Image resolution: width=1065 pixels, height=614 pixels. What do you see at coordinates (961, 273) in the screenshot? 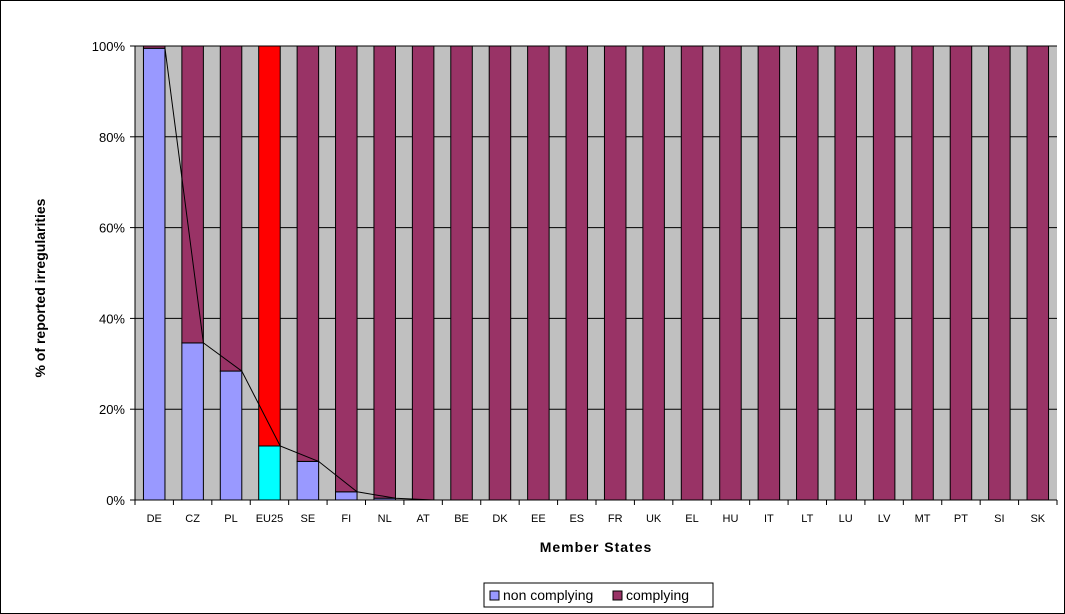
I see `bar-complying-PT` at bounding box center [961, 273].